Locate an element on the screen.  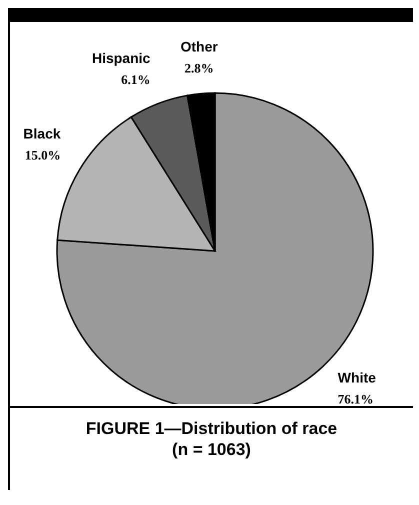
slice-label: White is located at coordinates (357, 378).